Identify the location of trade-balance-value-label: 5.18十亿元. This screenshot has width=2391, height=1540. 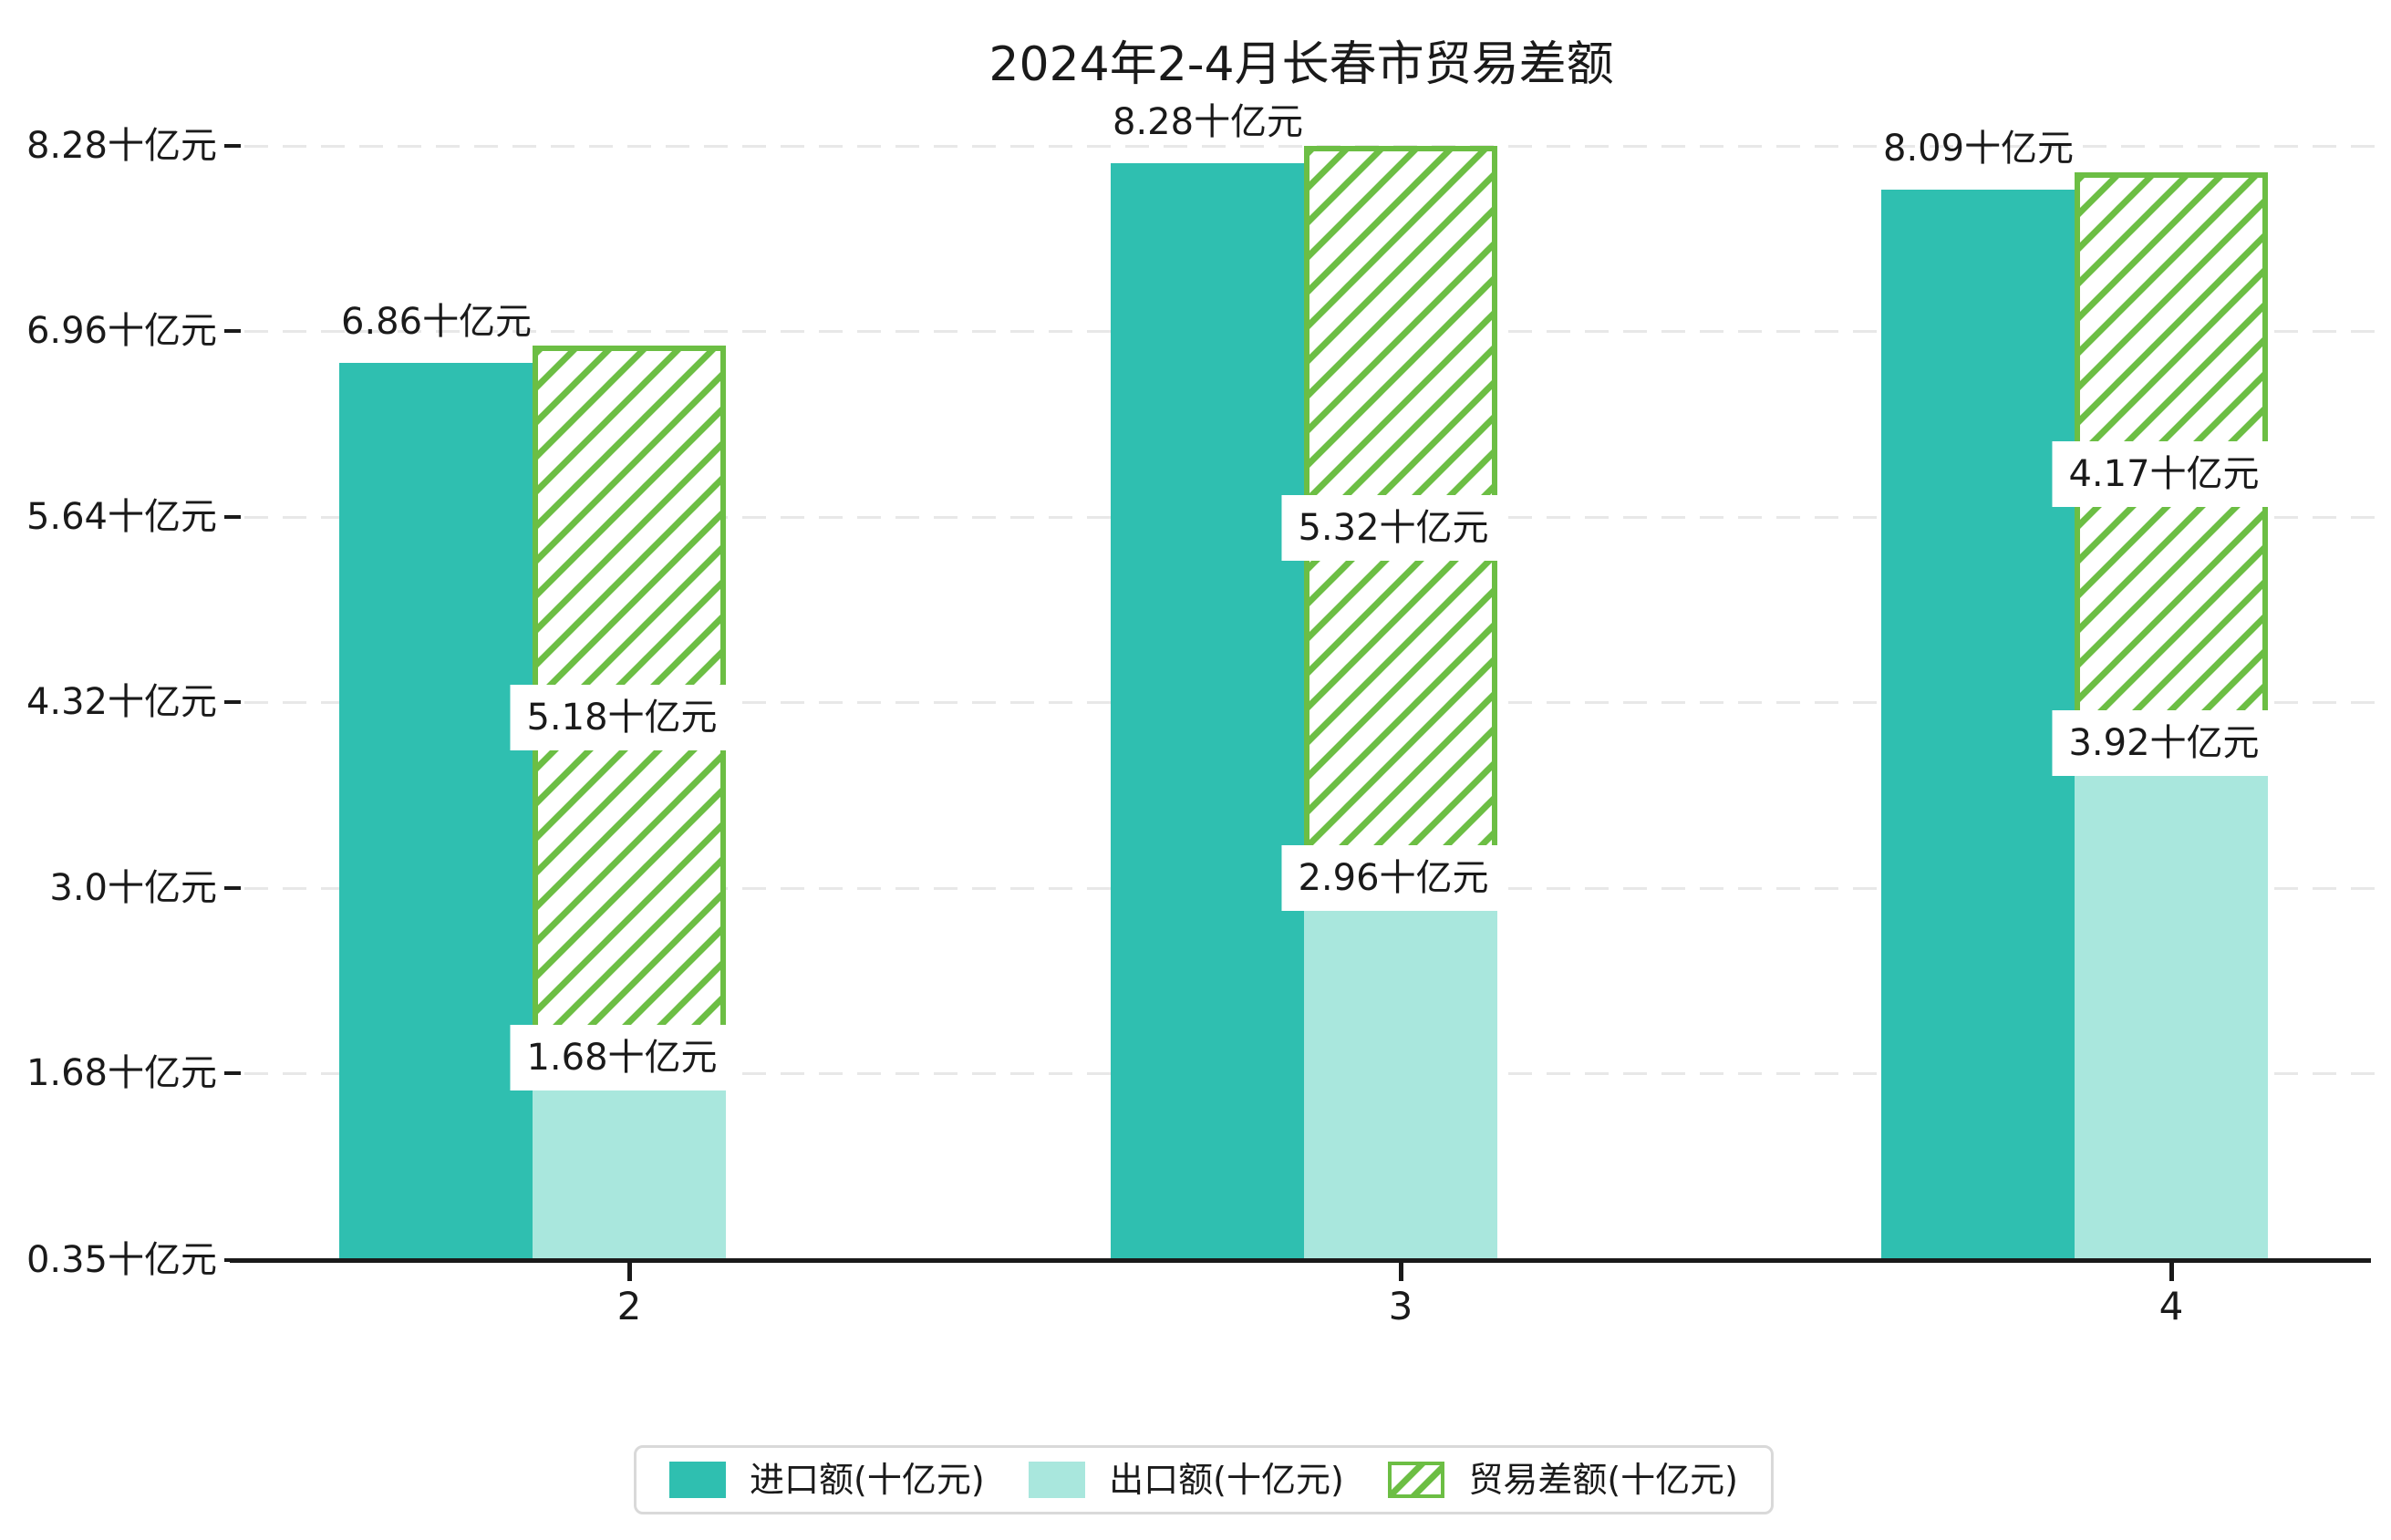
(622, 718).